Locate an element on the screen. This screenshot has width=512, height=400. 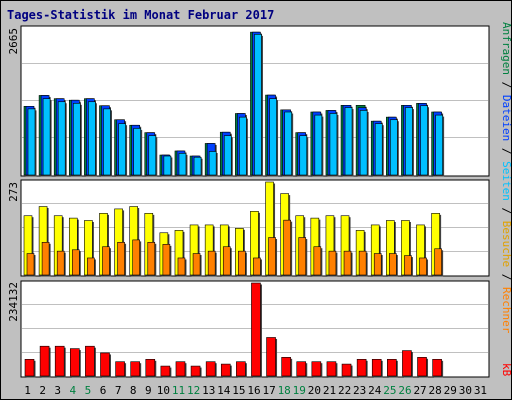
x-tick-label: 9 is located at coordinates (148, 390).